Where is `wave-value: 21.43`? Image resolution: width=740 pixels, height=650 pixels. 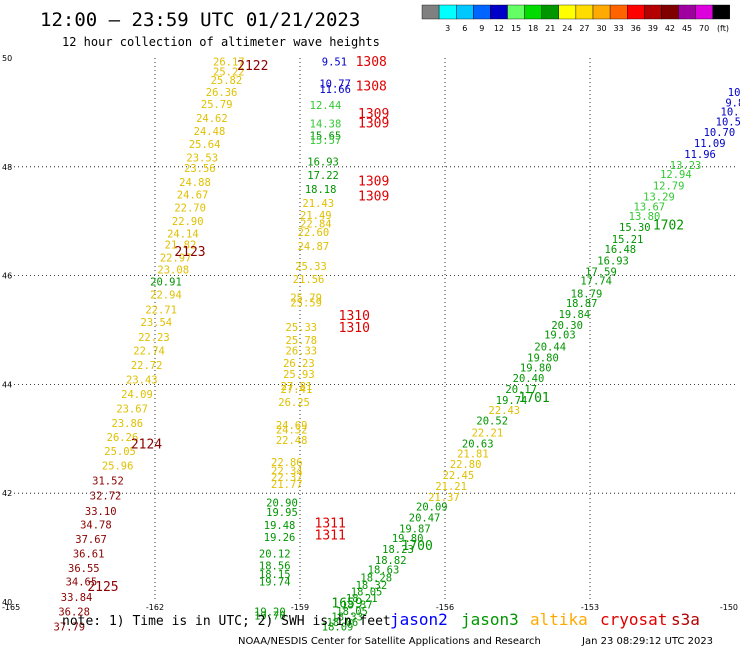
wave-value: 21.43 is located at coordinates (318, 204).